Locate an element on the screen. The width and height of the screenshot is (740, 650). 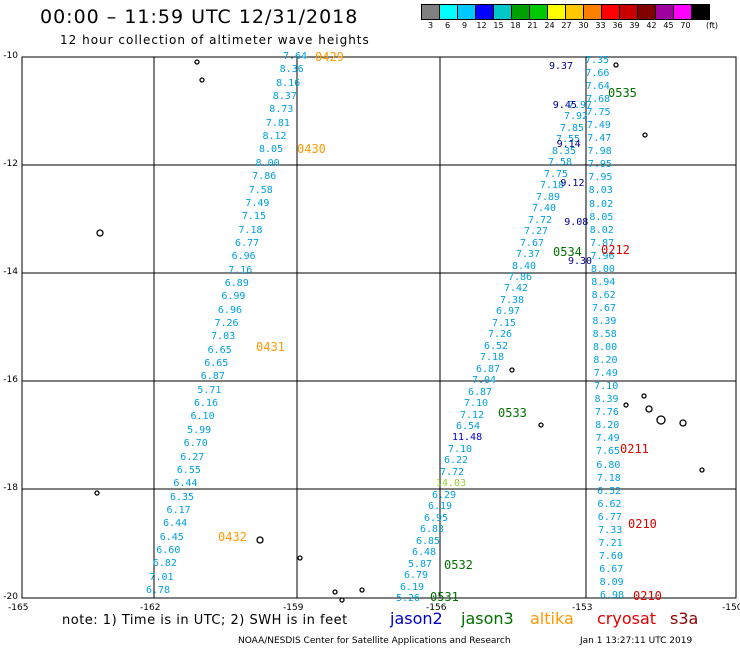
swh-value: 14.03 is located at coordinates (451, 484).